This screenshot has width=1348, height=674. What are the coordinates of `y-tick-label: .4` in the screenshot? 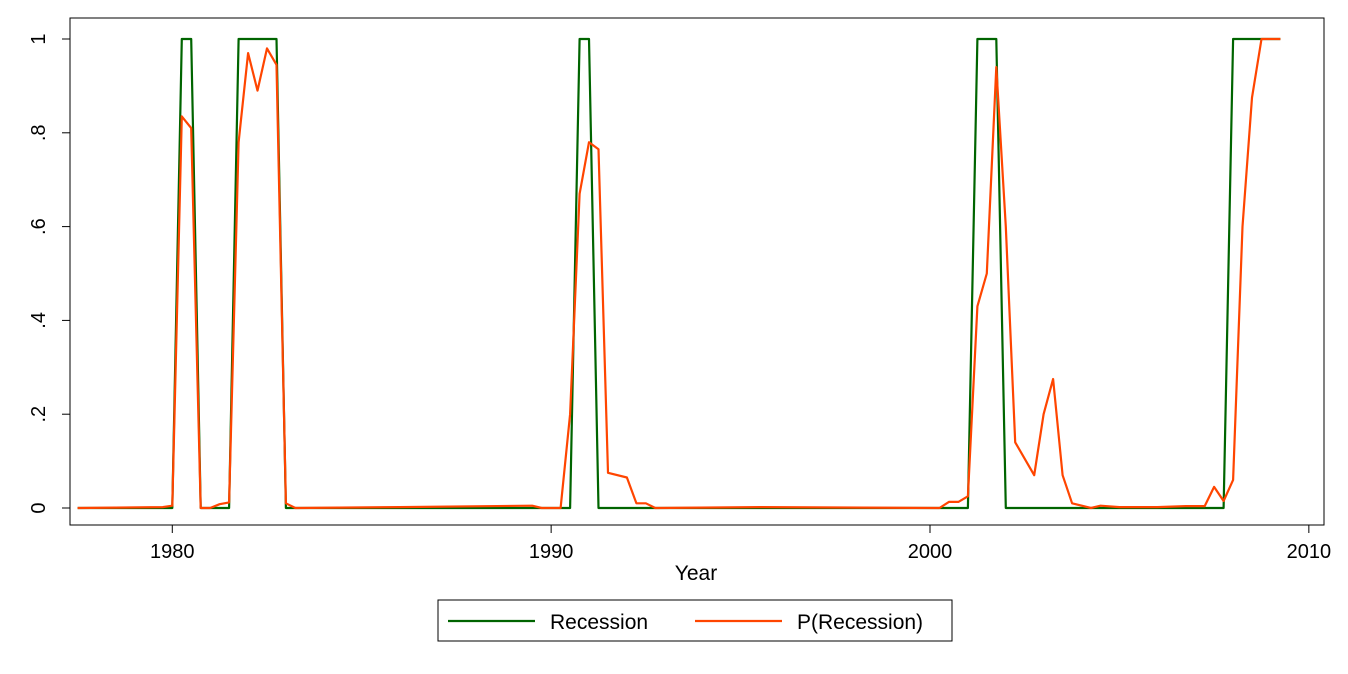 It's located at (39, 320).